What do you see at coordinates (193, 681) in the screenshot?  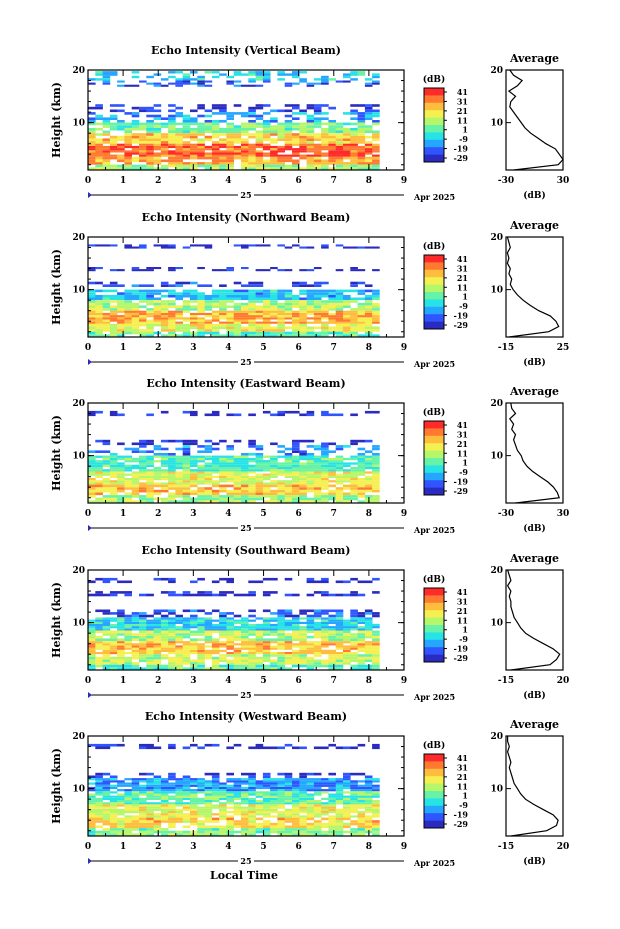 I see `x-tick-label: 3` at bounding box center [193, 681].